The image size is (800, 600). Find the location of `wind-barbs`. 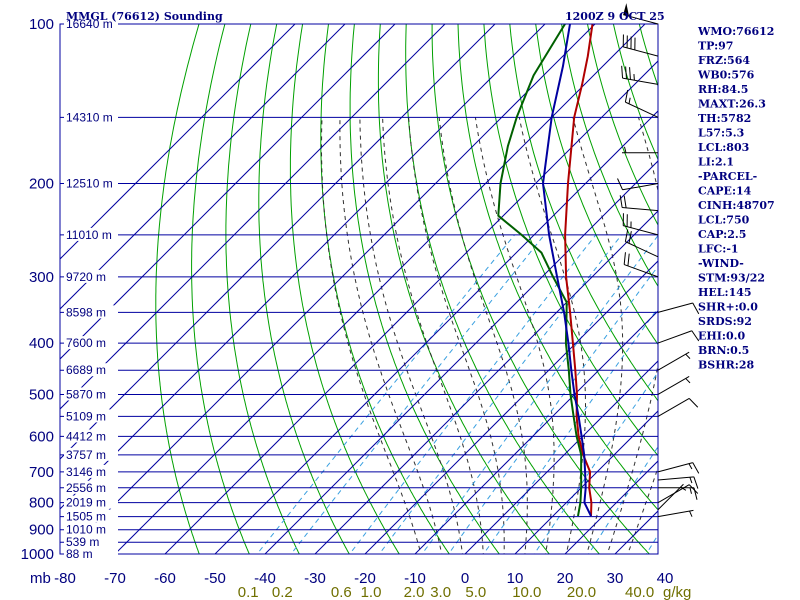

wind-barbs is located at coordinates (658, 260).